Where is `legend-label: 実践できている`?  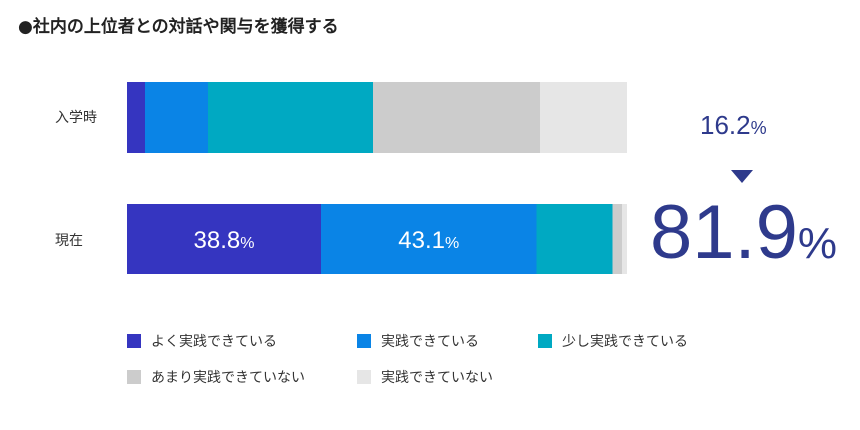
legend-label: 実践できている is located at coordinates (430, 342).